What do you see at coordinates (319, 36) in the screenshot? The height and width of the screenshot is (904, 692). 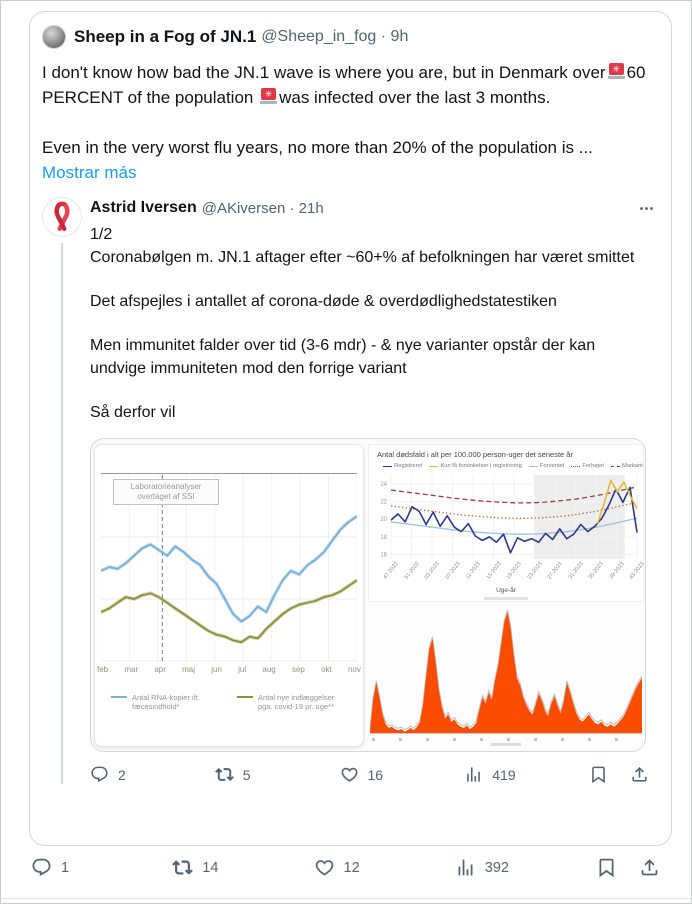 I see `main-author-handle: @Sheep_in_fog` at bounding box center [319, 36].